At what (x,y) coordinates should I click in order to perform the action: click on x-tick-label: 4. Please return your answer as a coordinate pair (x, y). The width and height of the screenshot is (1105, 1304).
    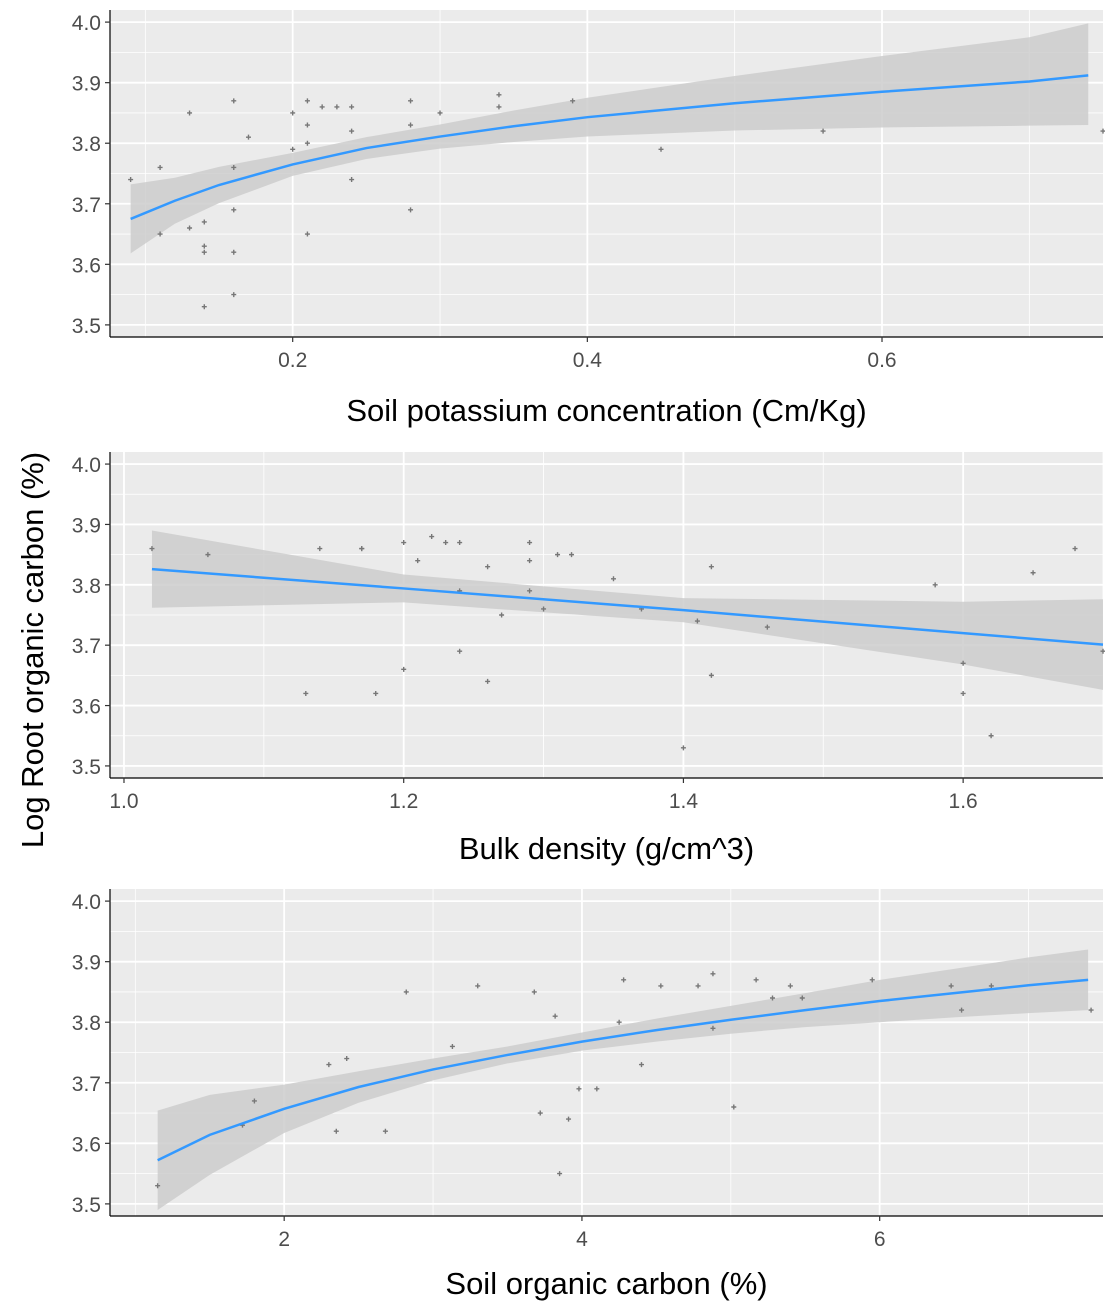
    Looking at the image, I should click on (582, 1239).